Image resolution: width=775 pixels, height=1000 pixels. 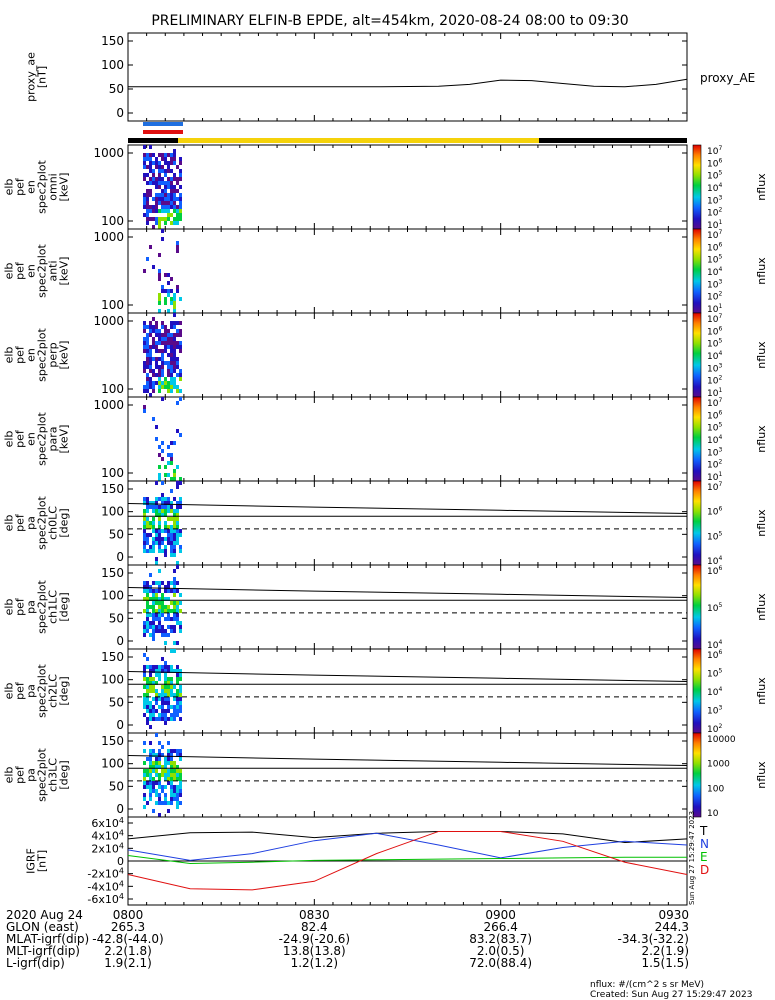 What do you see at coordinates (112, 65) in the screenshot?
I see `ytick-label: 100` at bounding box center [112, 65].